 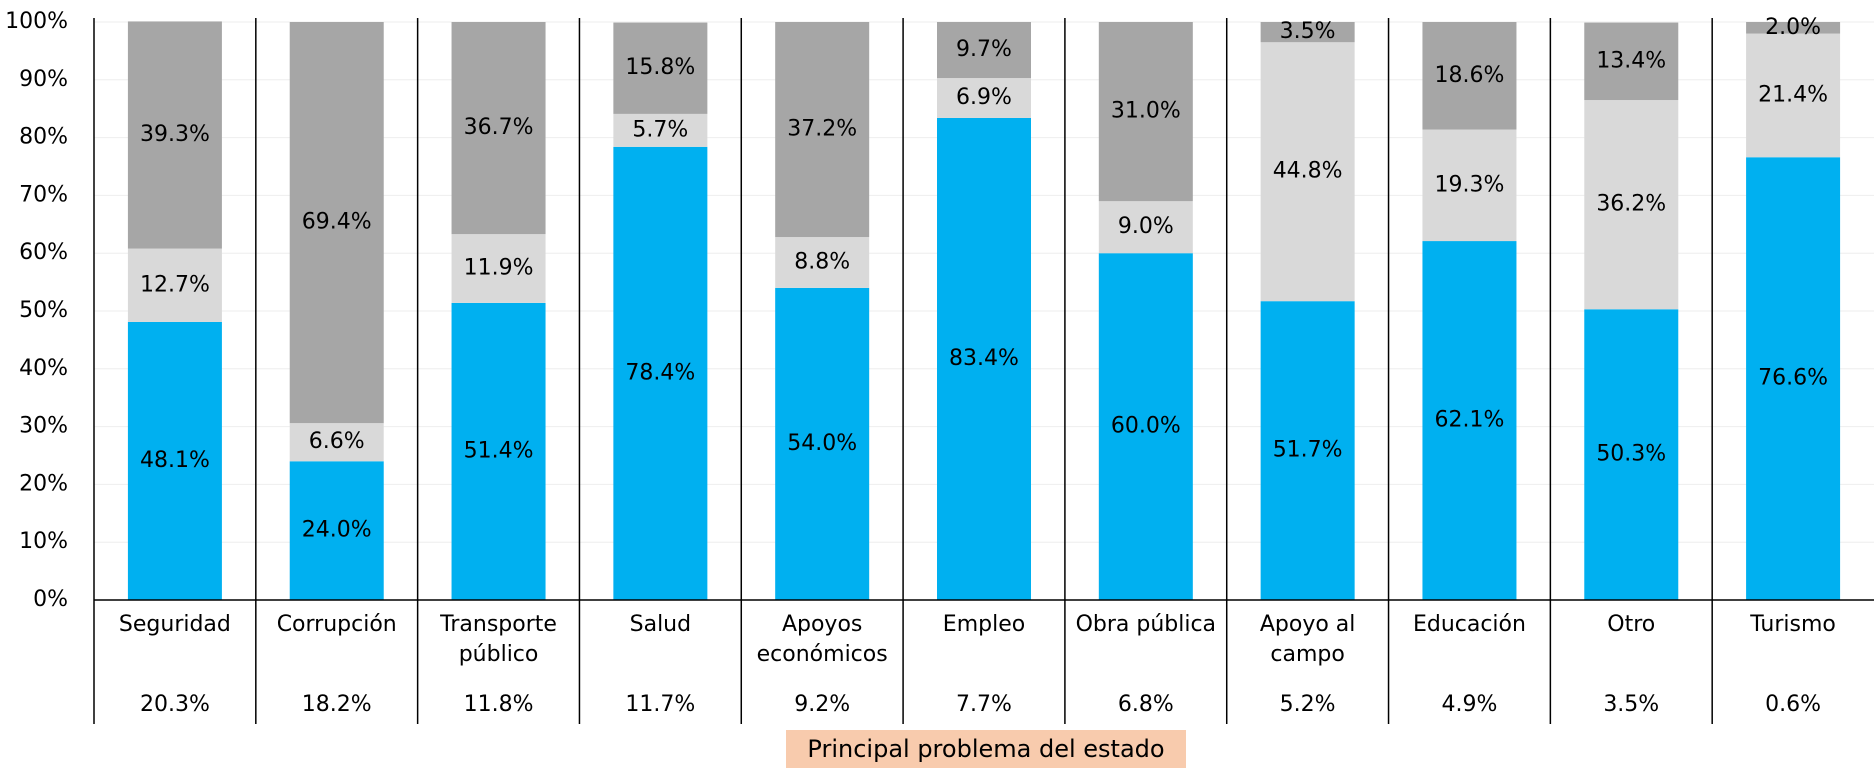 I want to click on data-label: 6.9%, so click(x=984, y=97).